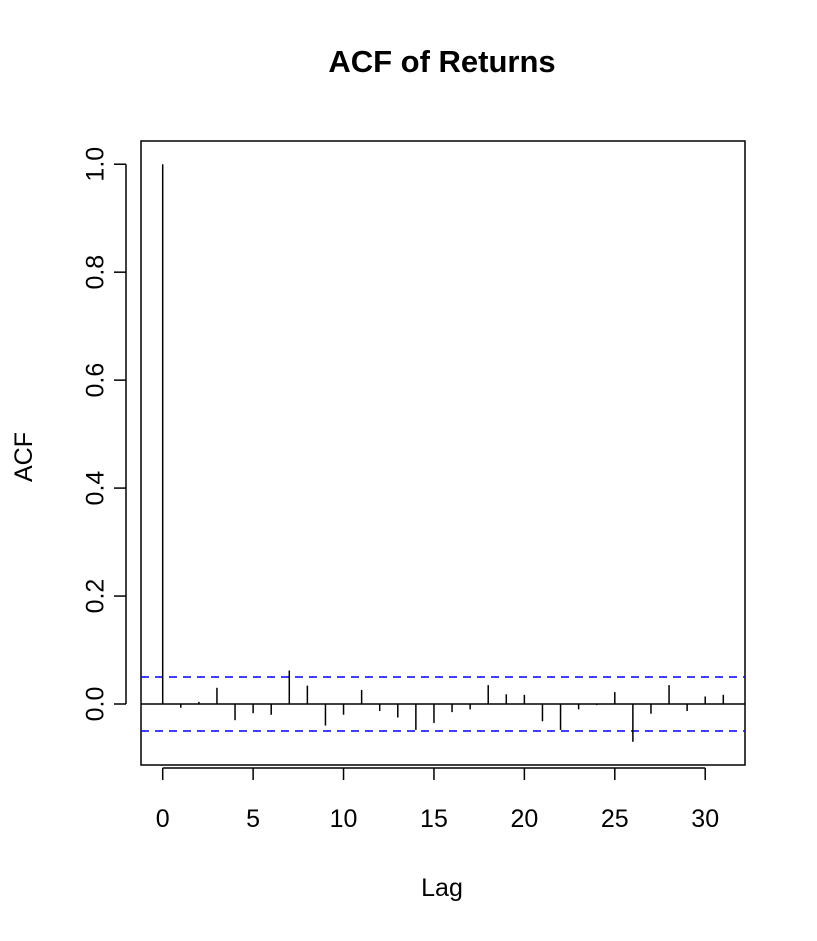 The width and height of the screenshot is (817, 941). I want to click on y-tick-label: 1.0, so click(96, 164).